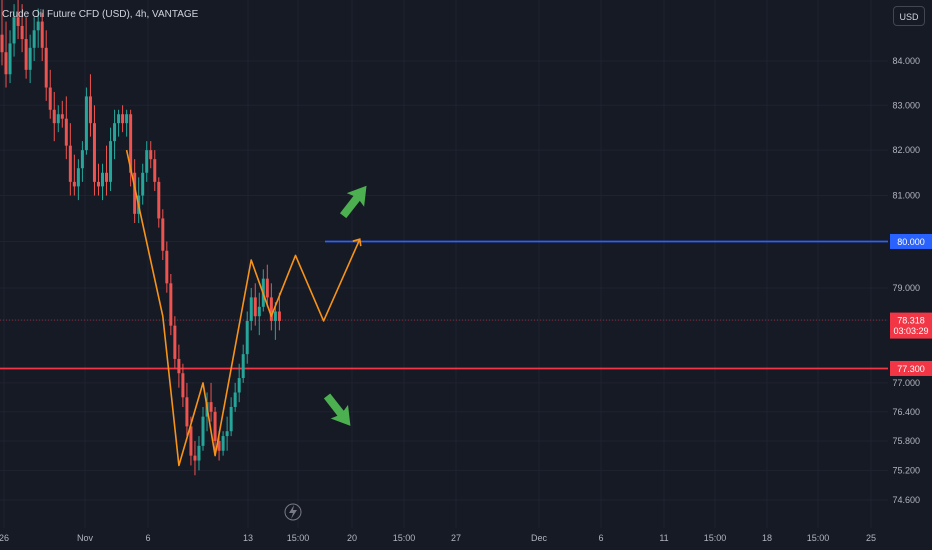  I want to click on down-arrow-icon, so click(338, 410).